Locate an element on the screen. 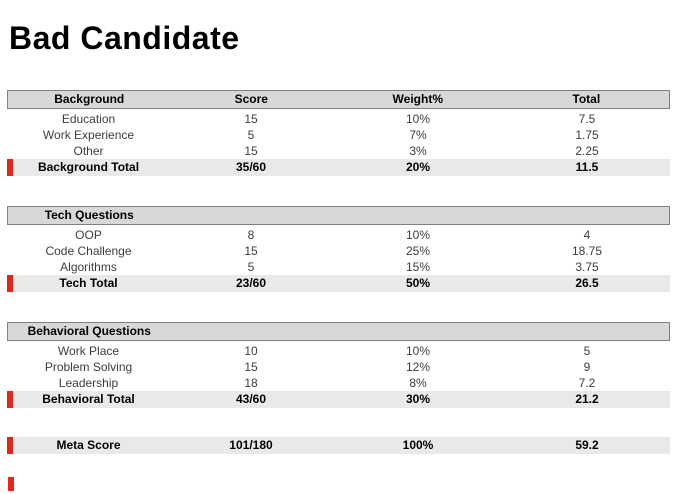 This screenshot has width=695, height=494. next-section-marker is located at coordinates (11, 484).